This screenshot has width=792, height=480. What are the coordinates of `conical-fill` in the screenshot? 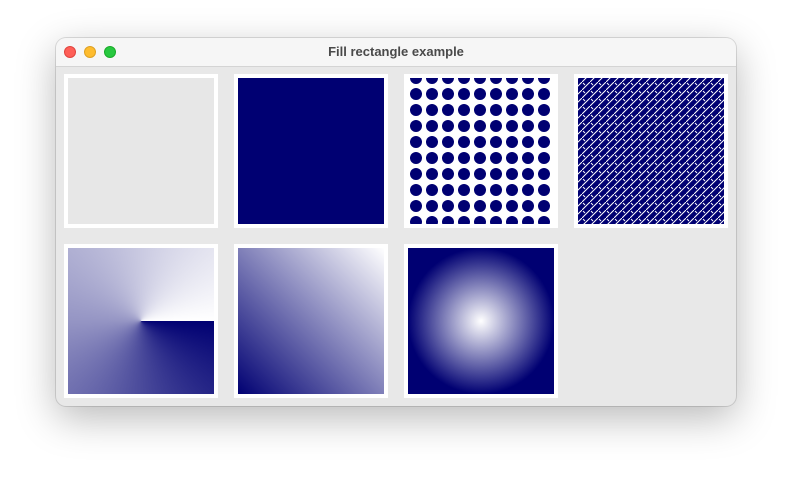 It's located at (141, 321).